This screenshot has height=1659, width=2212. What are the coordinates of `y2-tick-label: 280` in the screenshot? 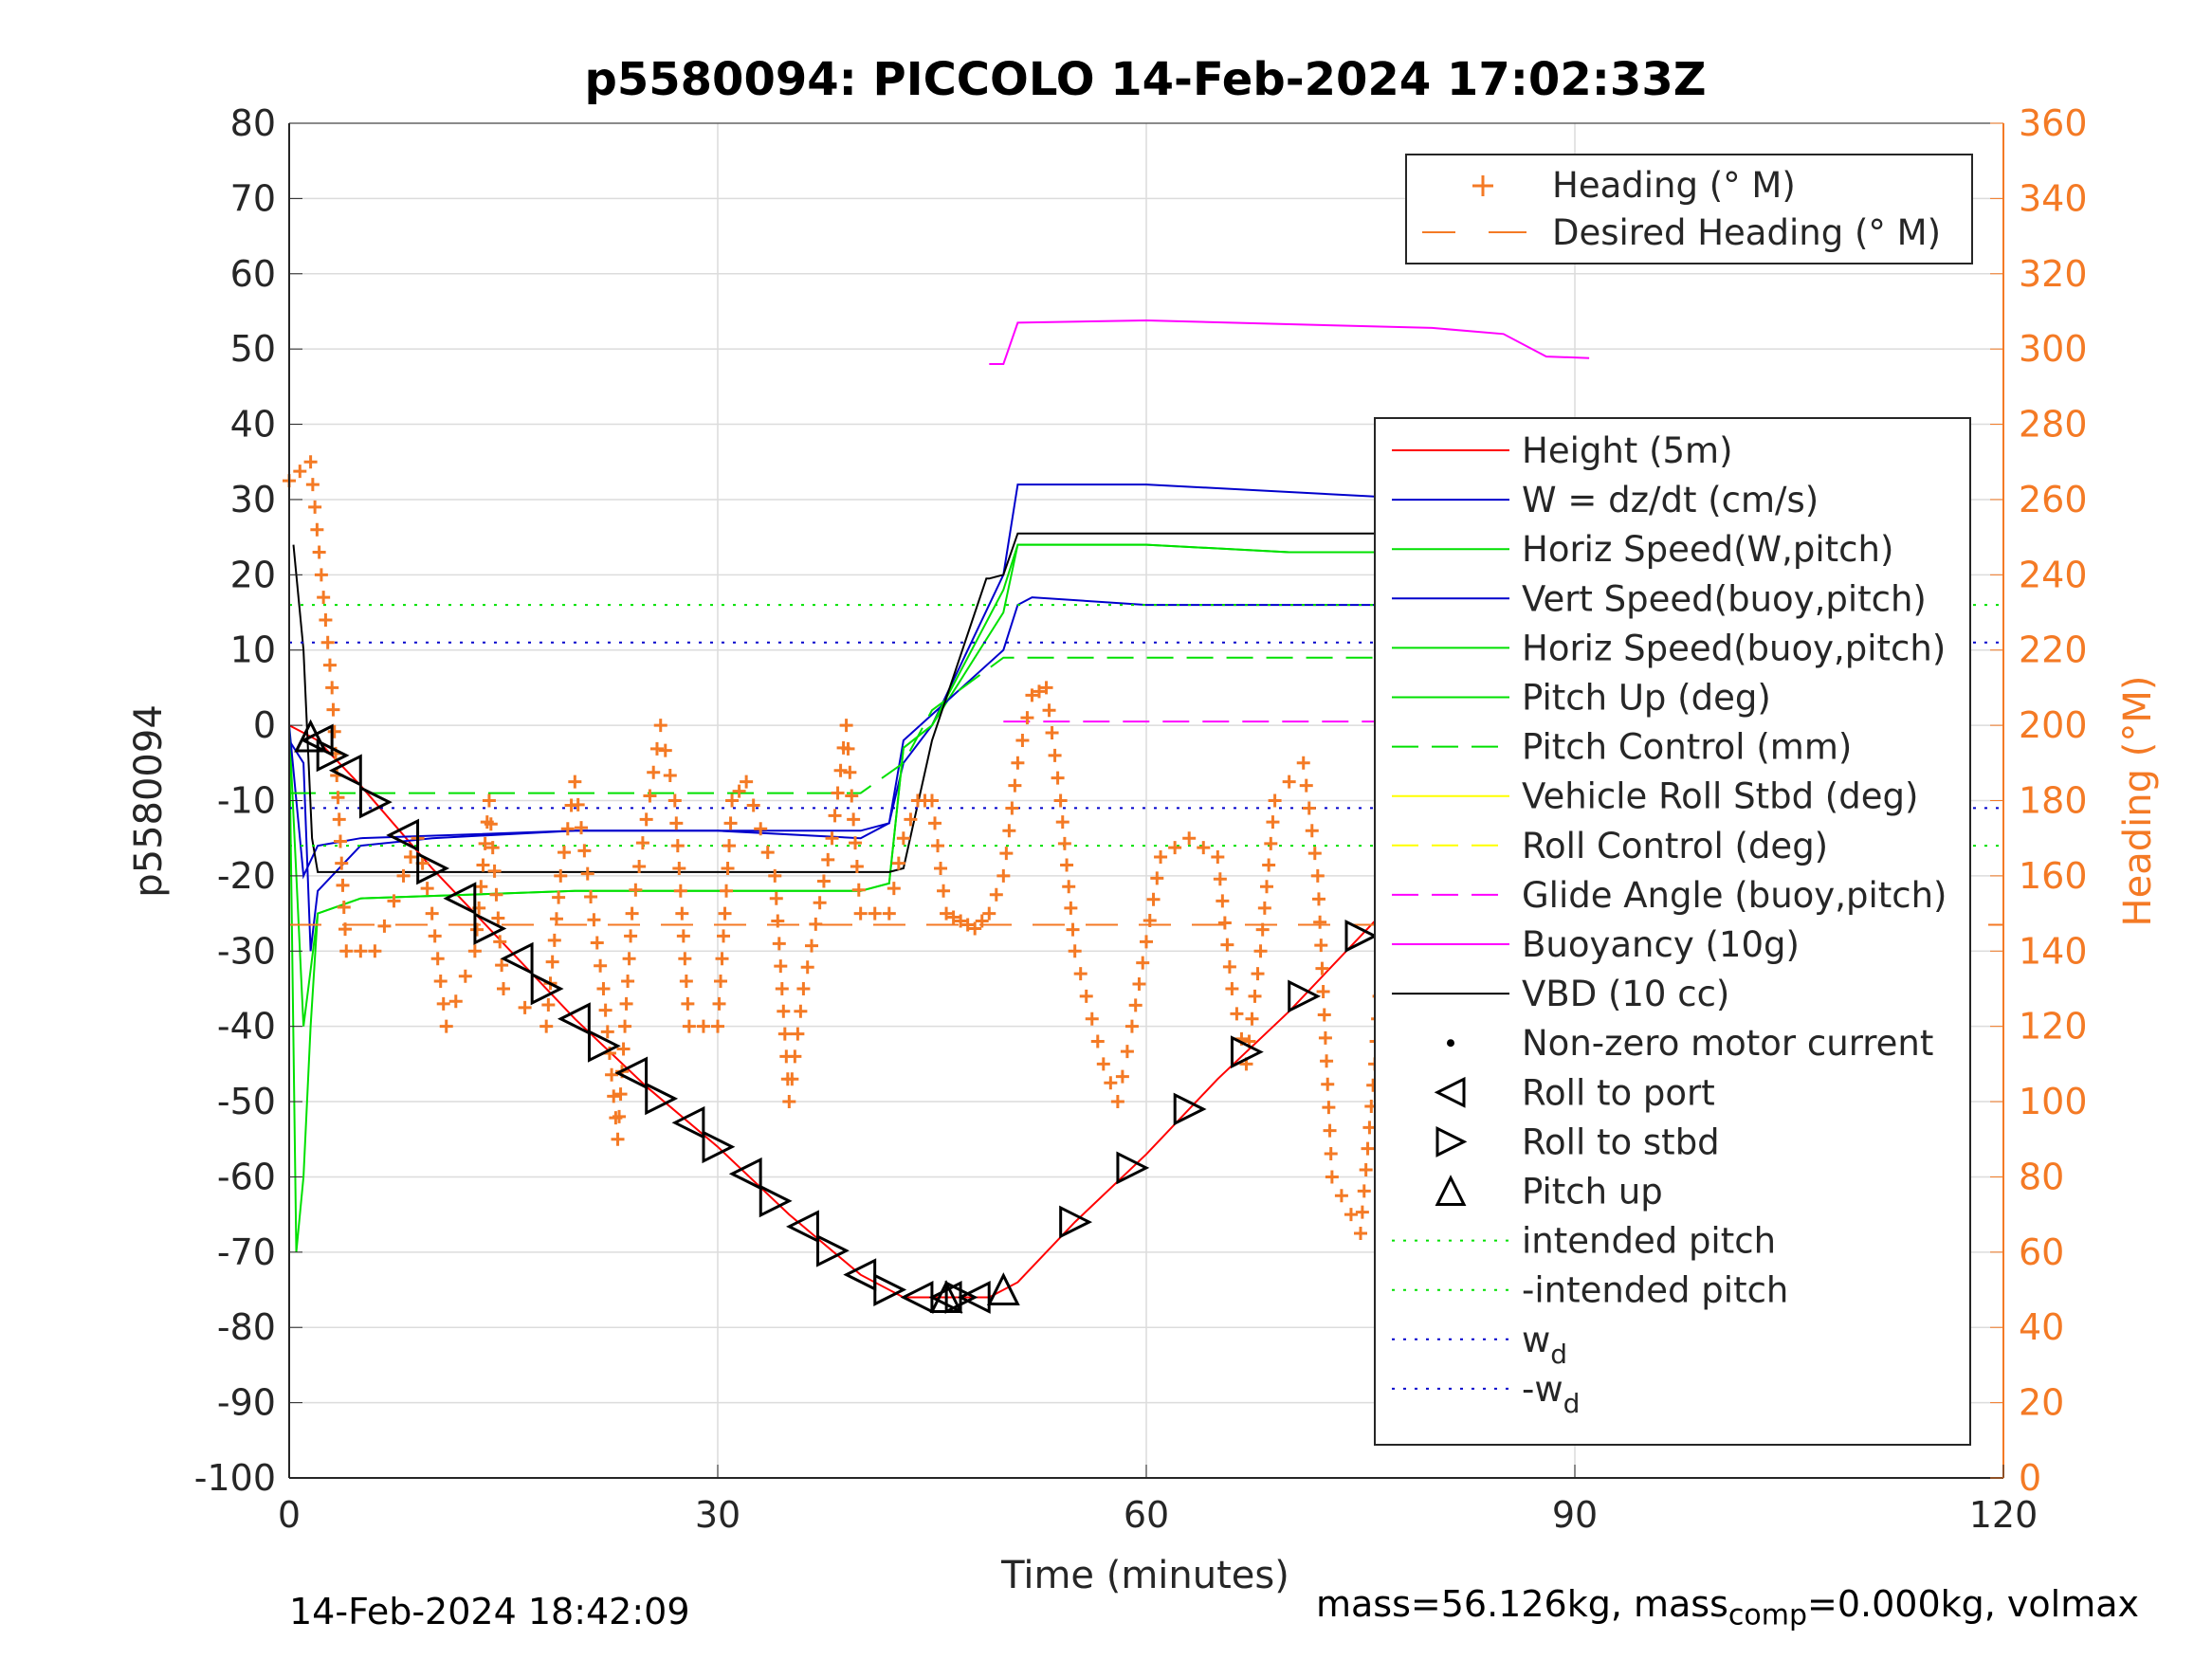 It's located at (2053, 425).